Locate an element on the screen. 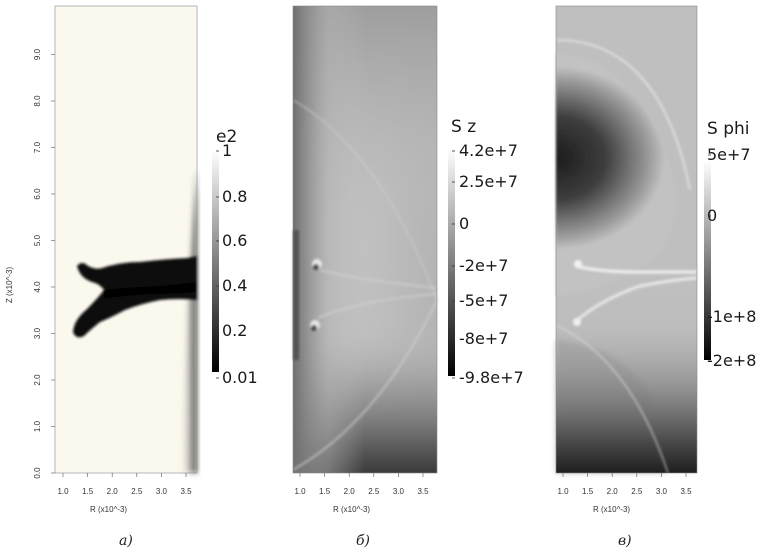 The image size is (778, 550). colorbar-c-title: S phi is located at coordinates (728, 129).